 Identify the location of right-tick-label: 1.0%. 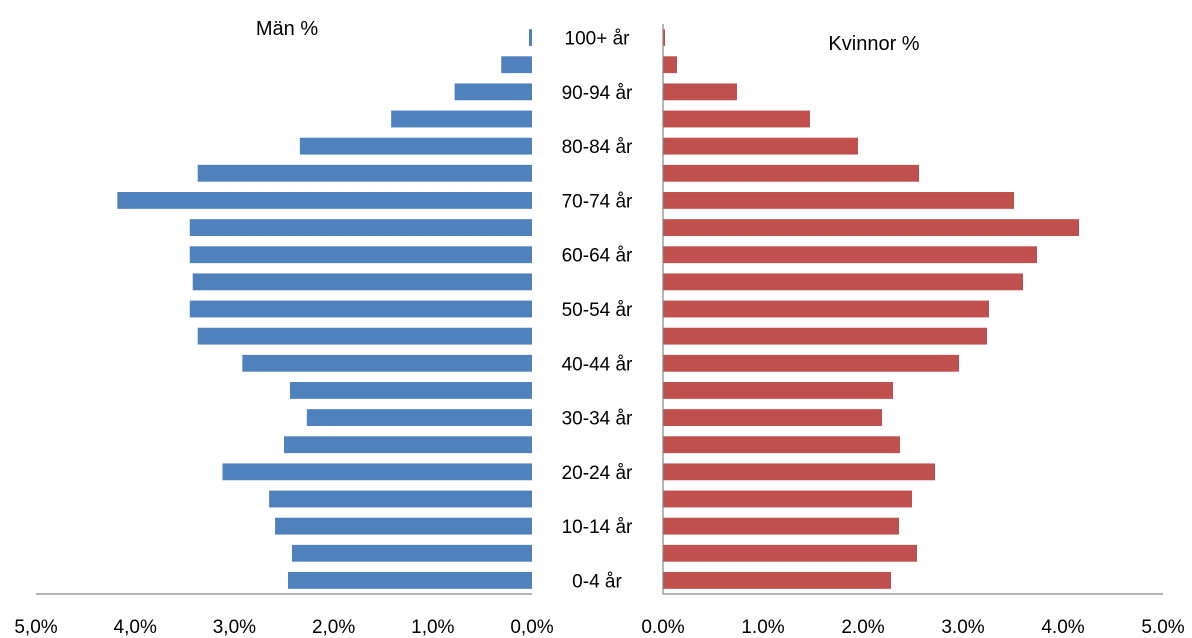
(762, 627).